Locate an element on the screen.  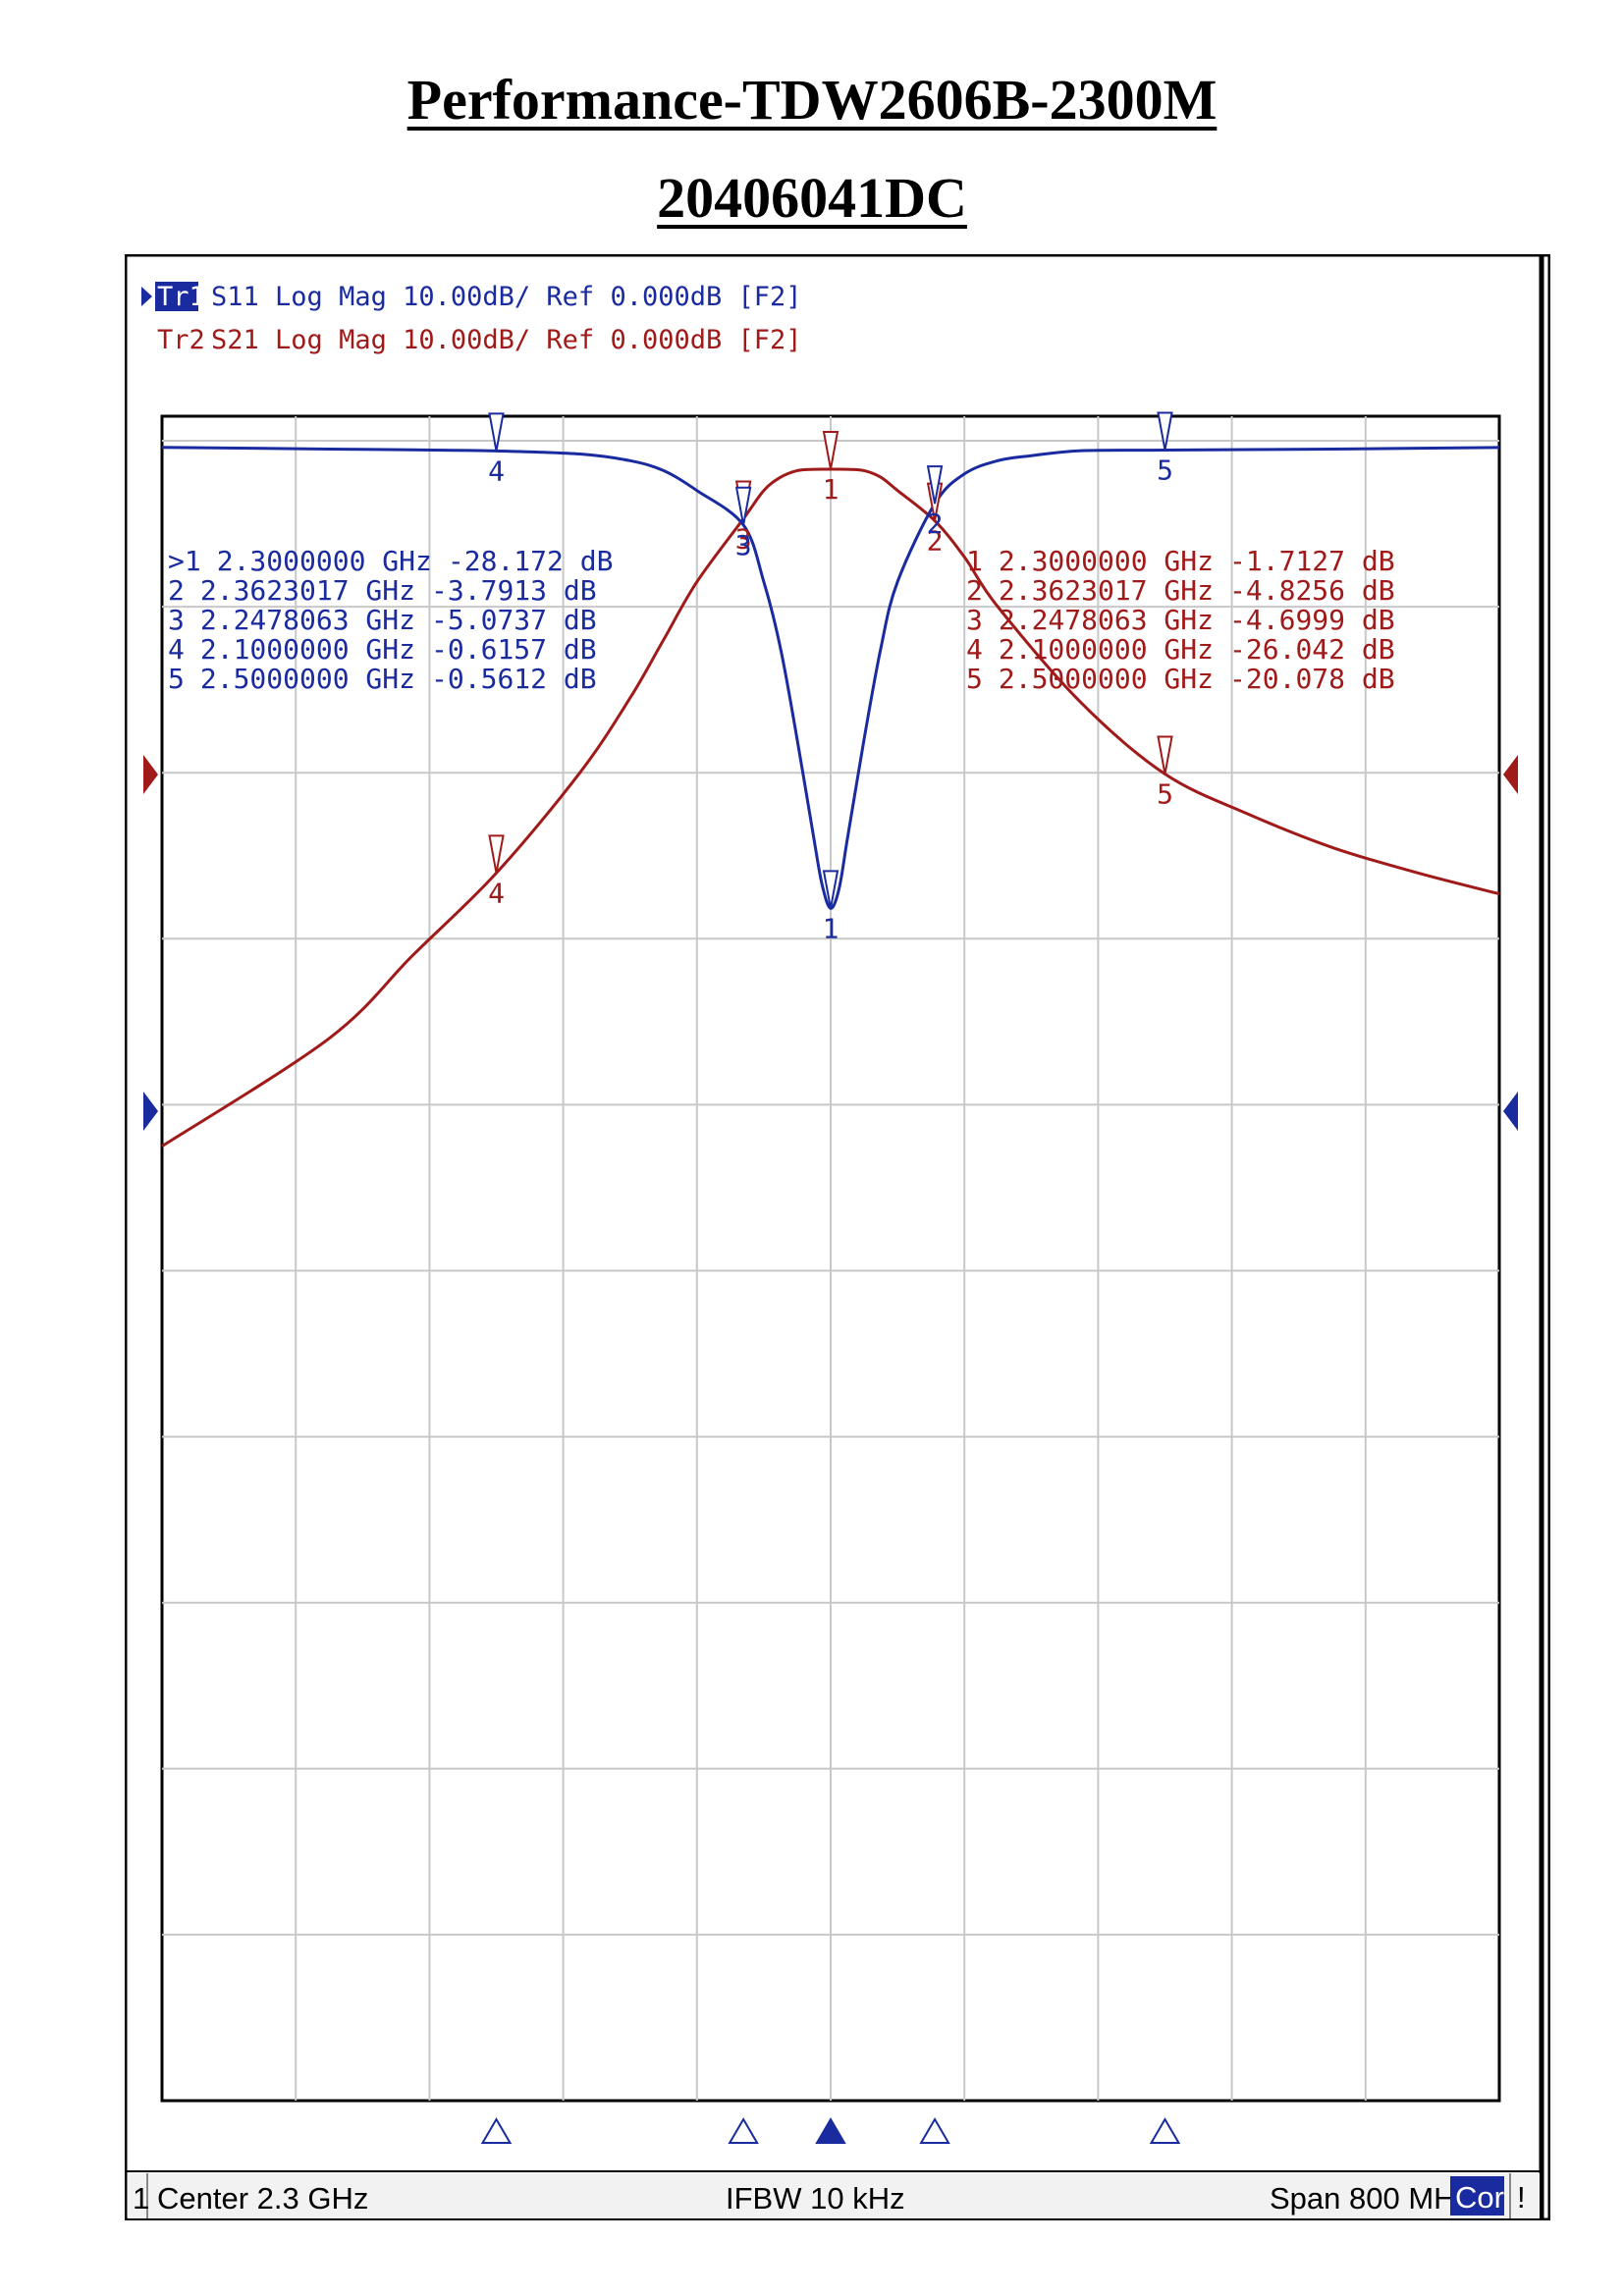
warning-flag: ! is located at coordinates (1521, 2197).